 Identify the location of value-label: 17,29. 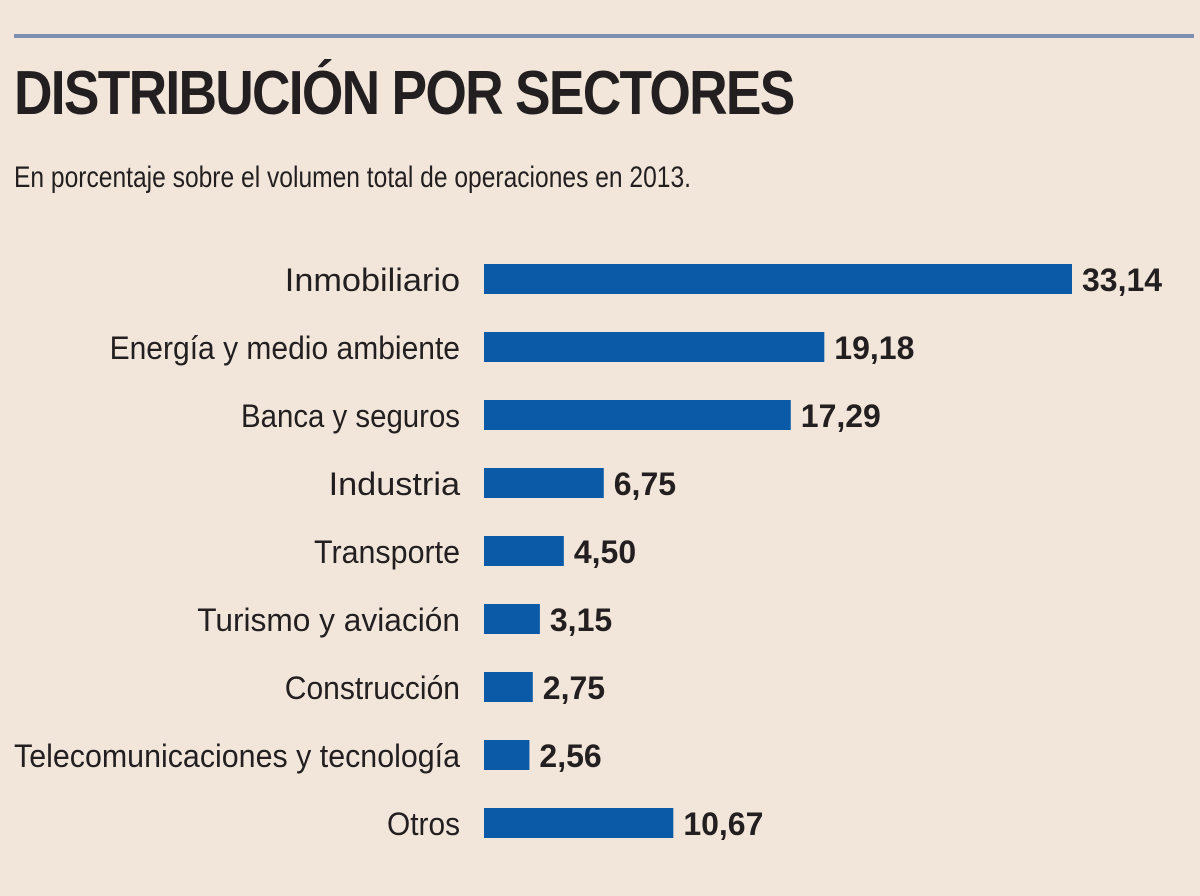
(841, 416).